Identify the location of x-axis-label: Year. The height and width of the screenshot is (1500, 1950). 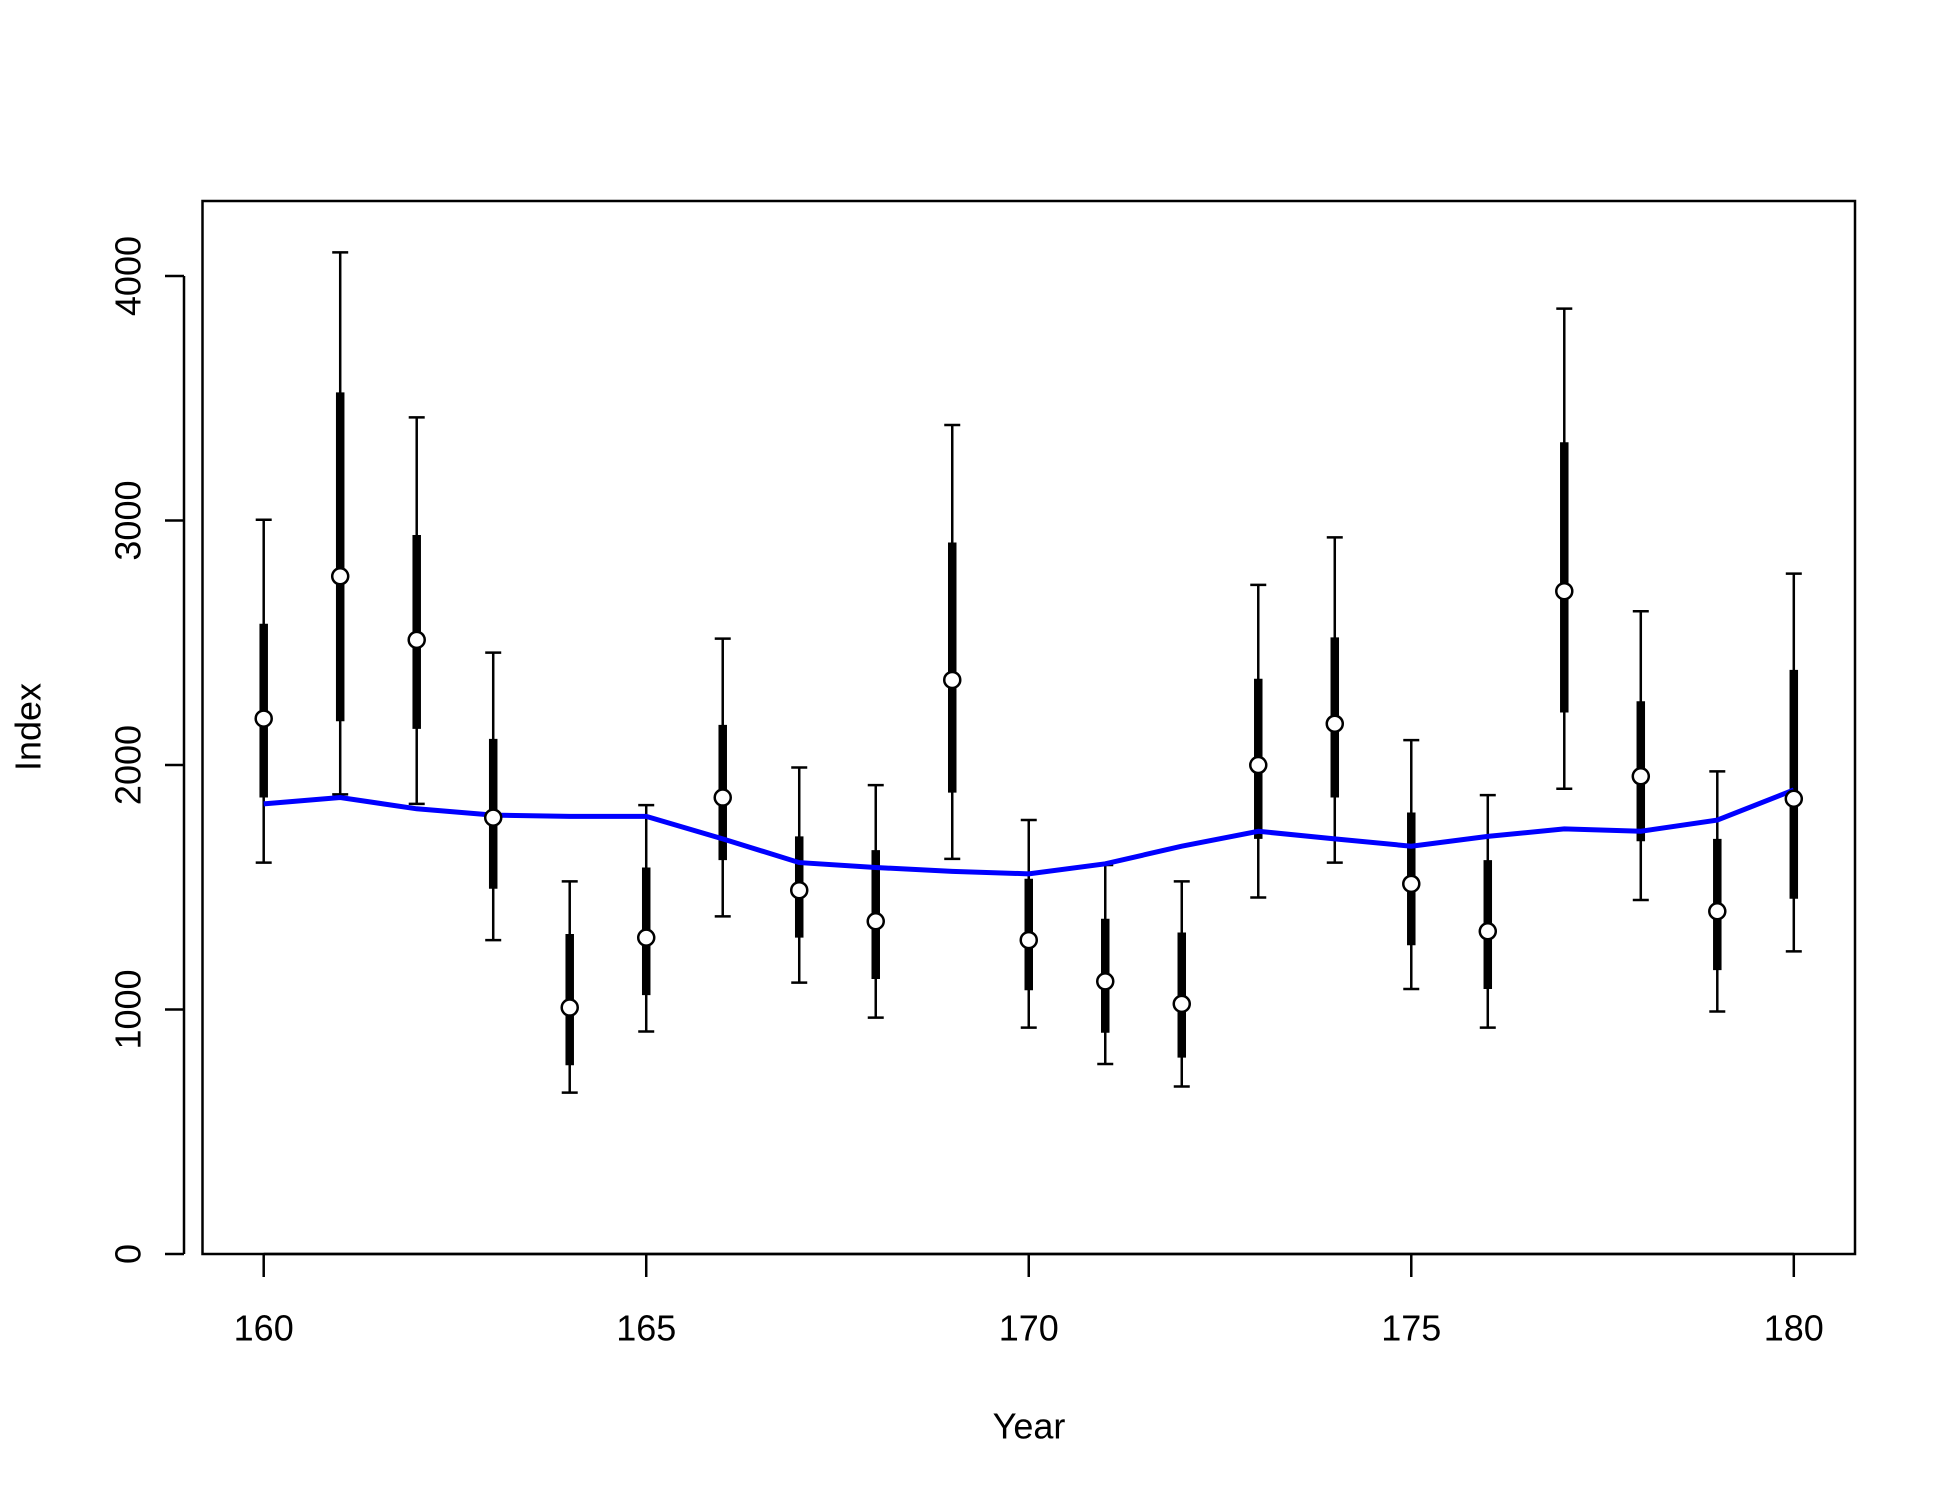
(1029, 1426).